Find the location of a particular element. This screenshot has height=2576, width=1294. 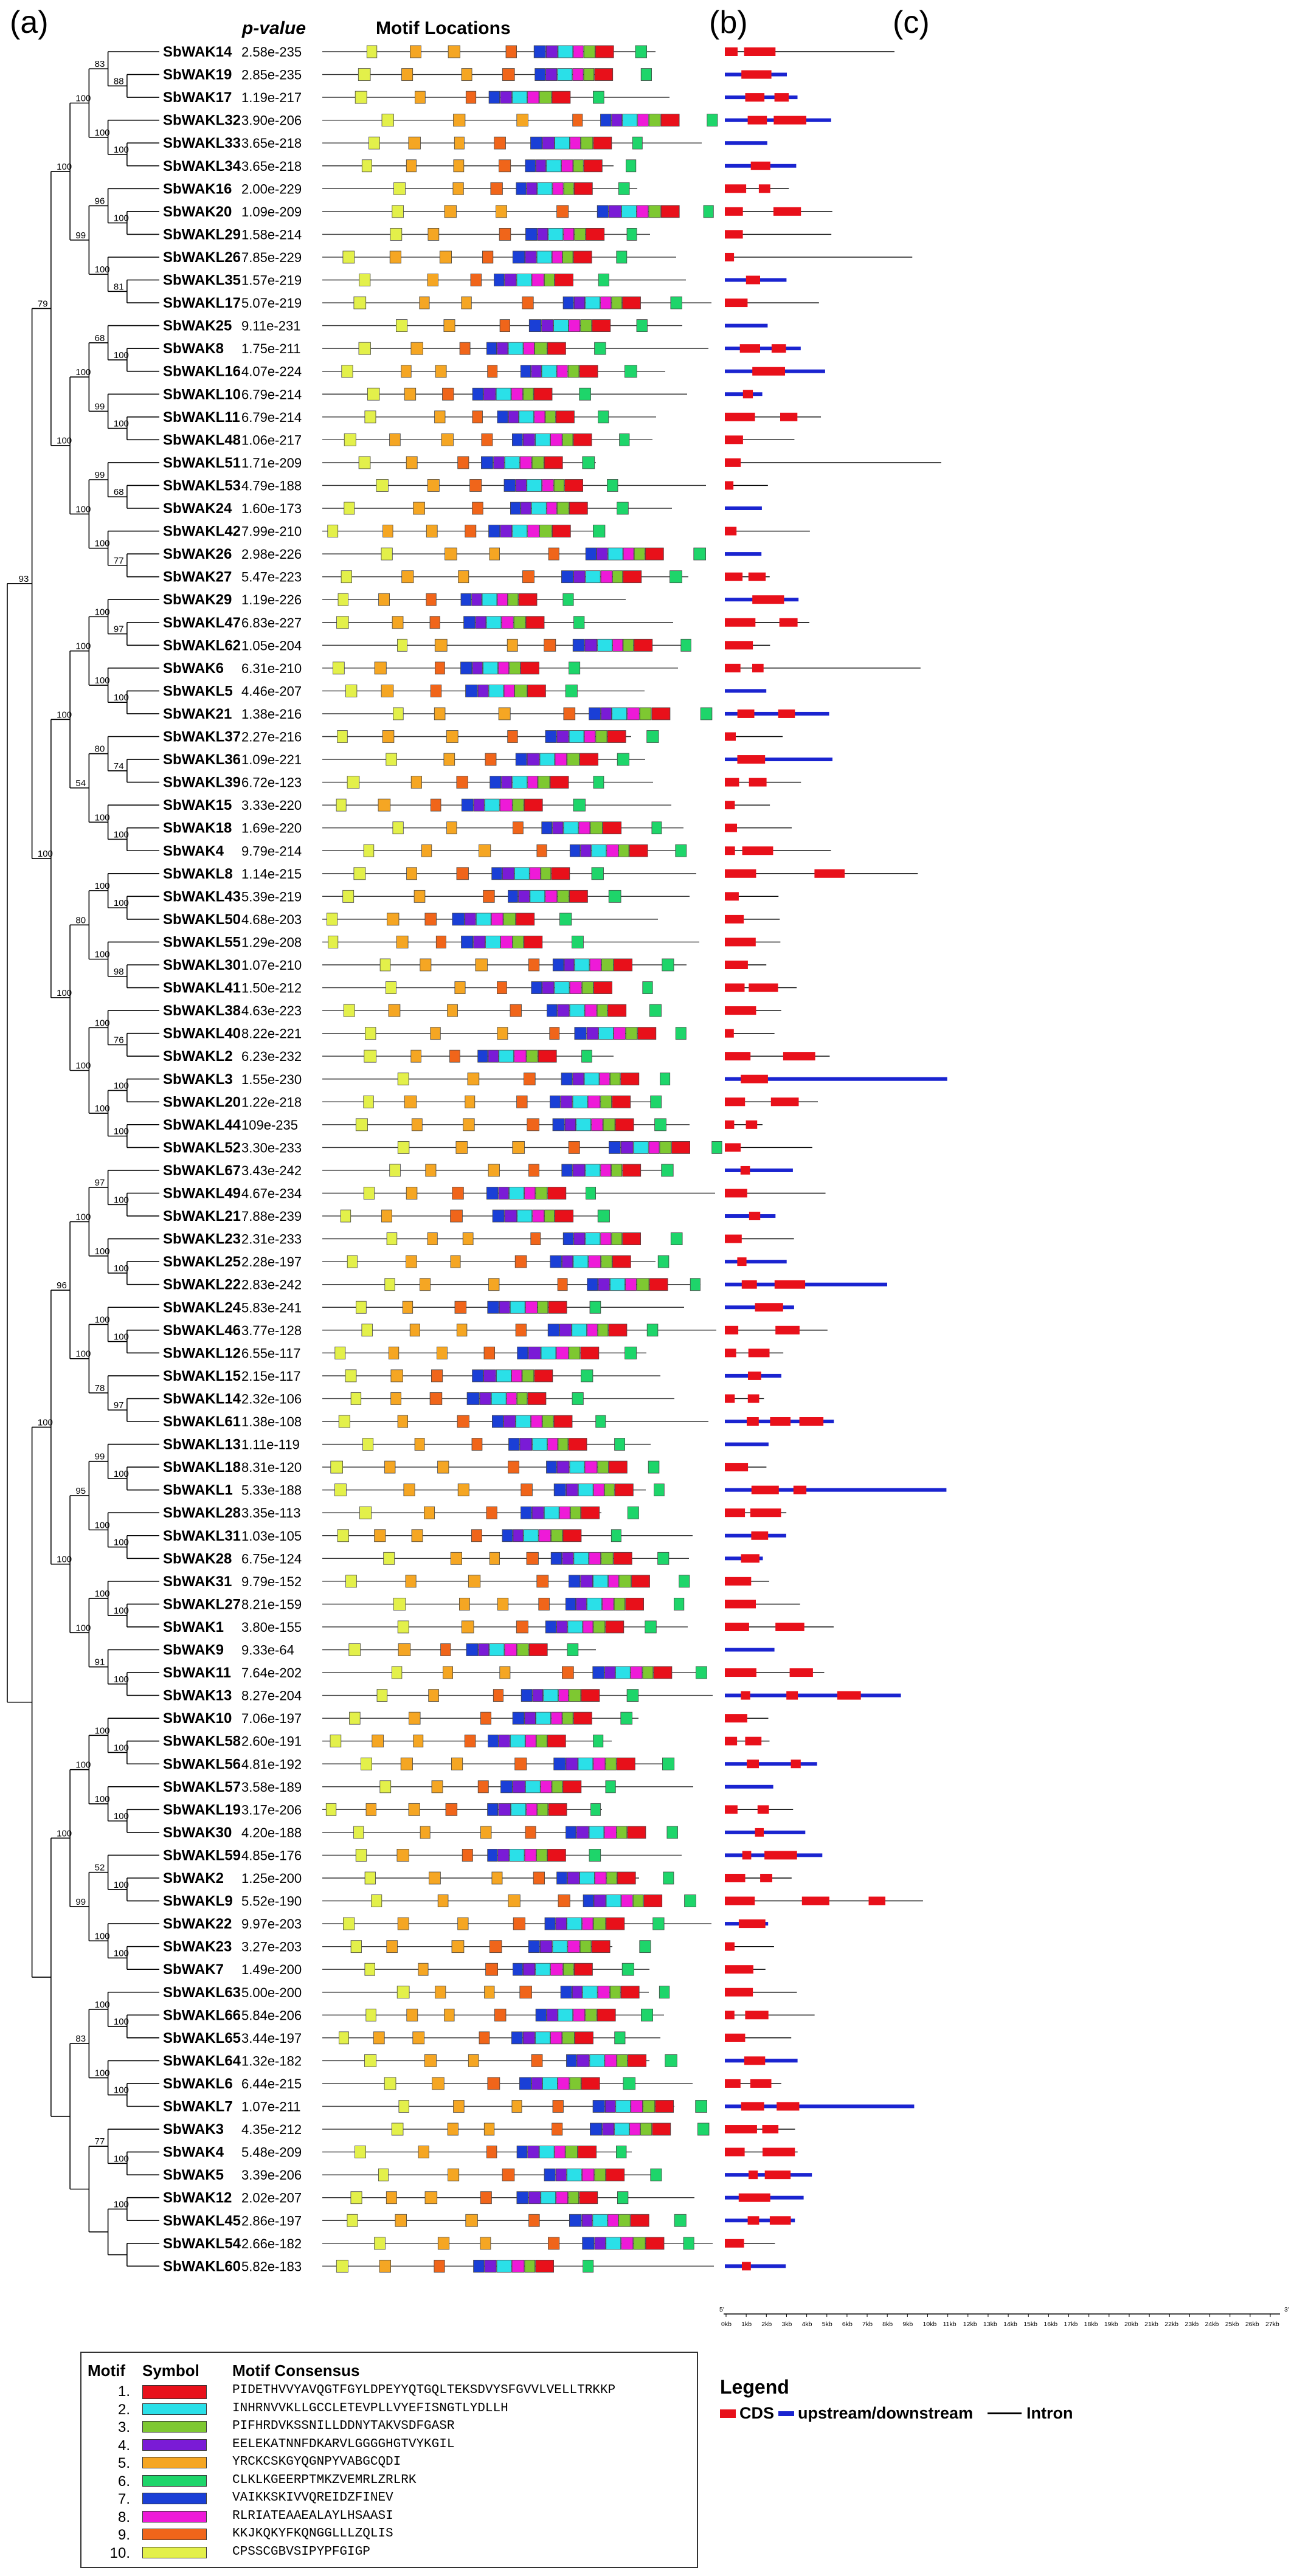

legend-item-cds: CDS is located at coordinates (747, 2413).